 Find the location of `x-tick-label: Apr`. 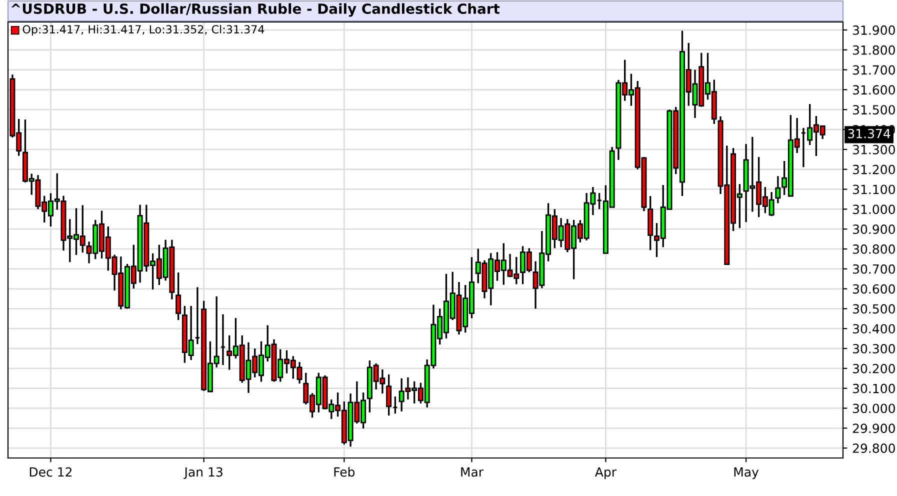

x-tick-label: Apr is located at coordinates (605, 473).